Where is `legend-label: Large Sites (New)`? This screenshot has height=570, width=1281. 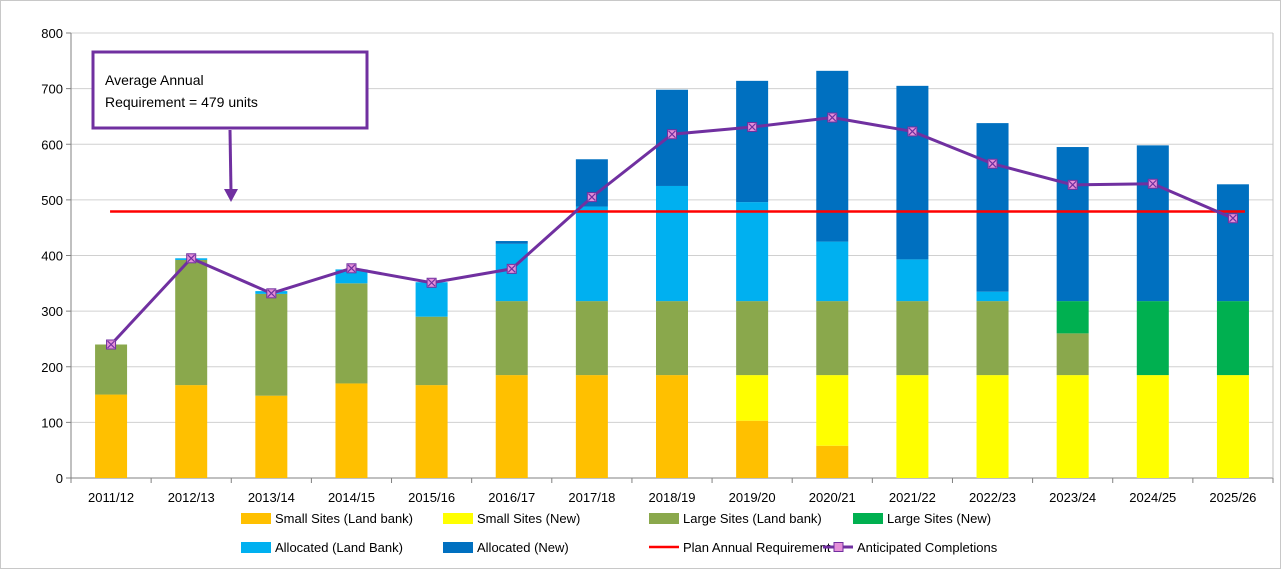 legend-label: Large Sites (New) is located at coordinates (939, 518).